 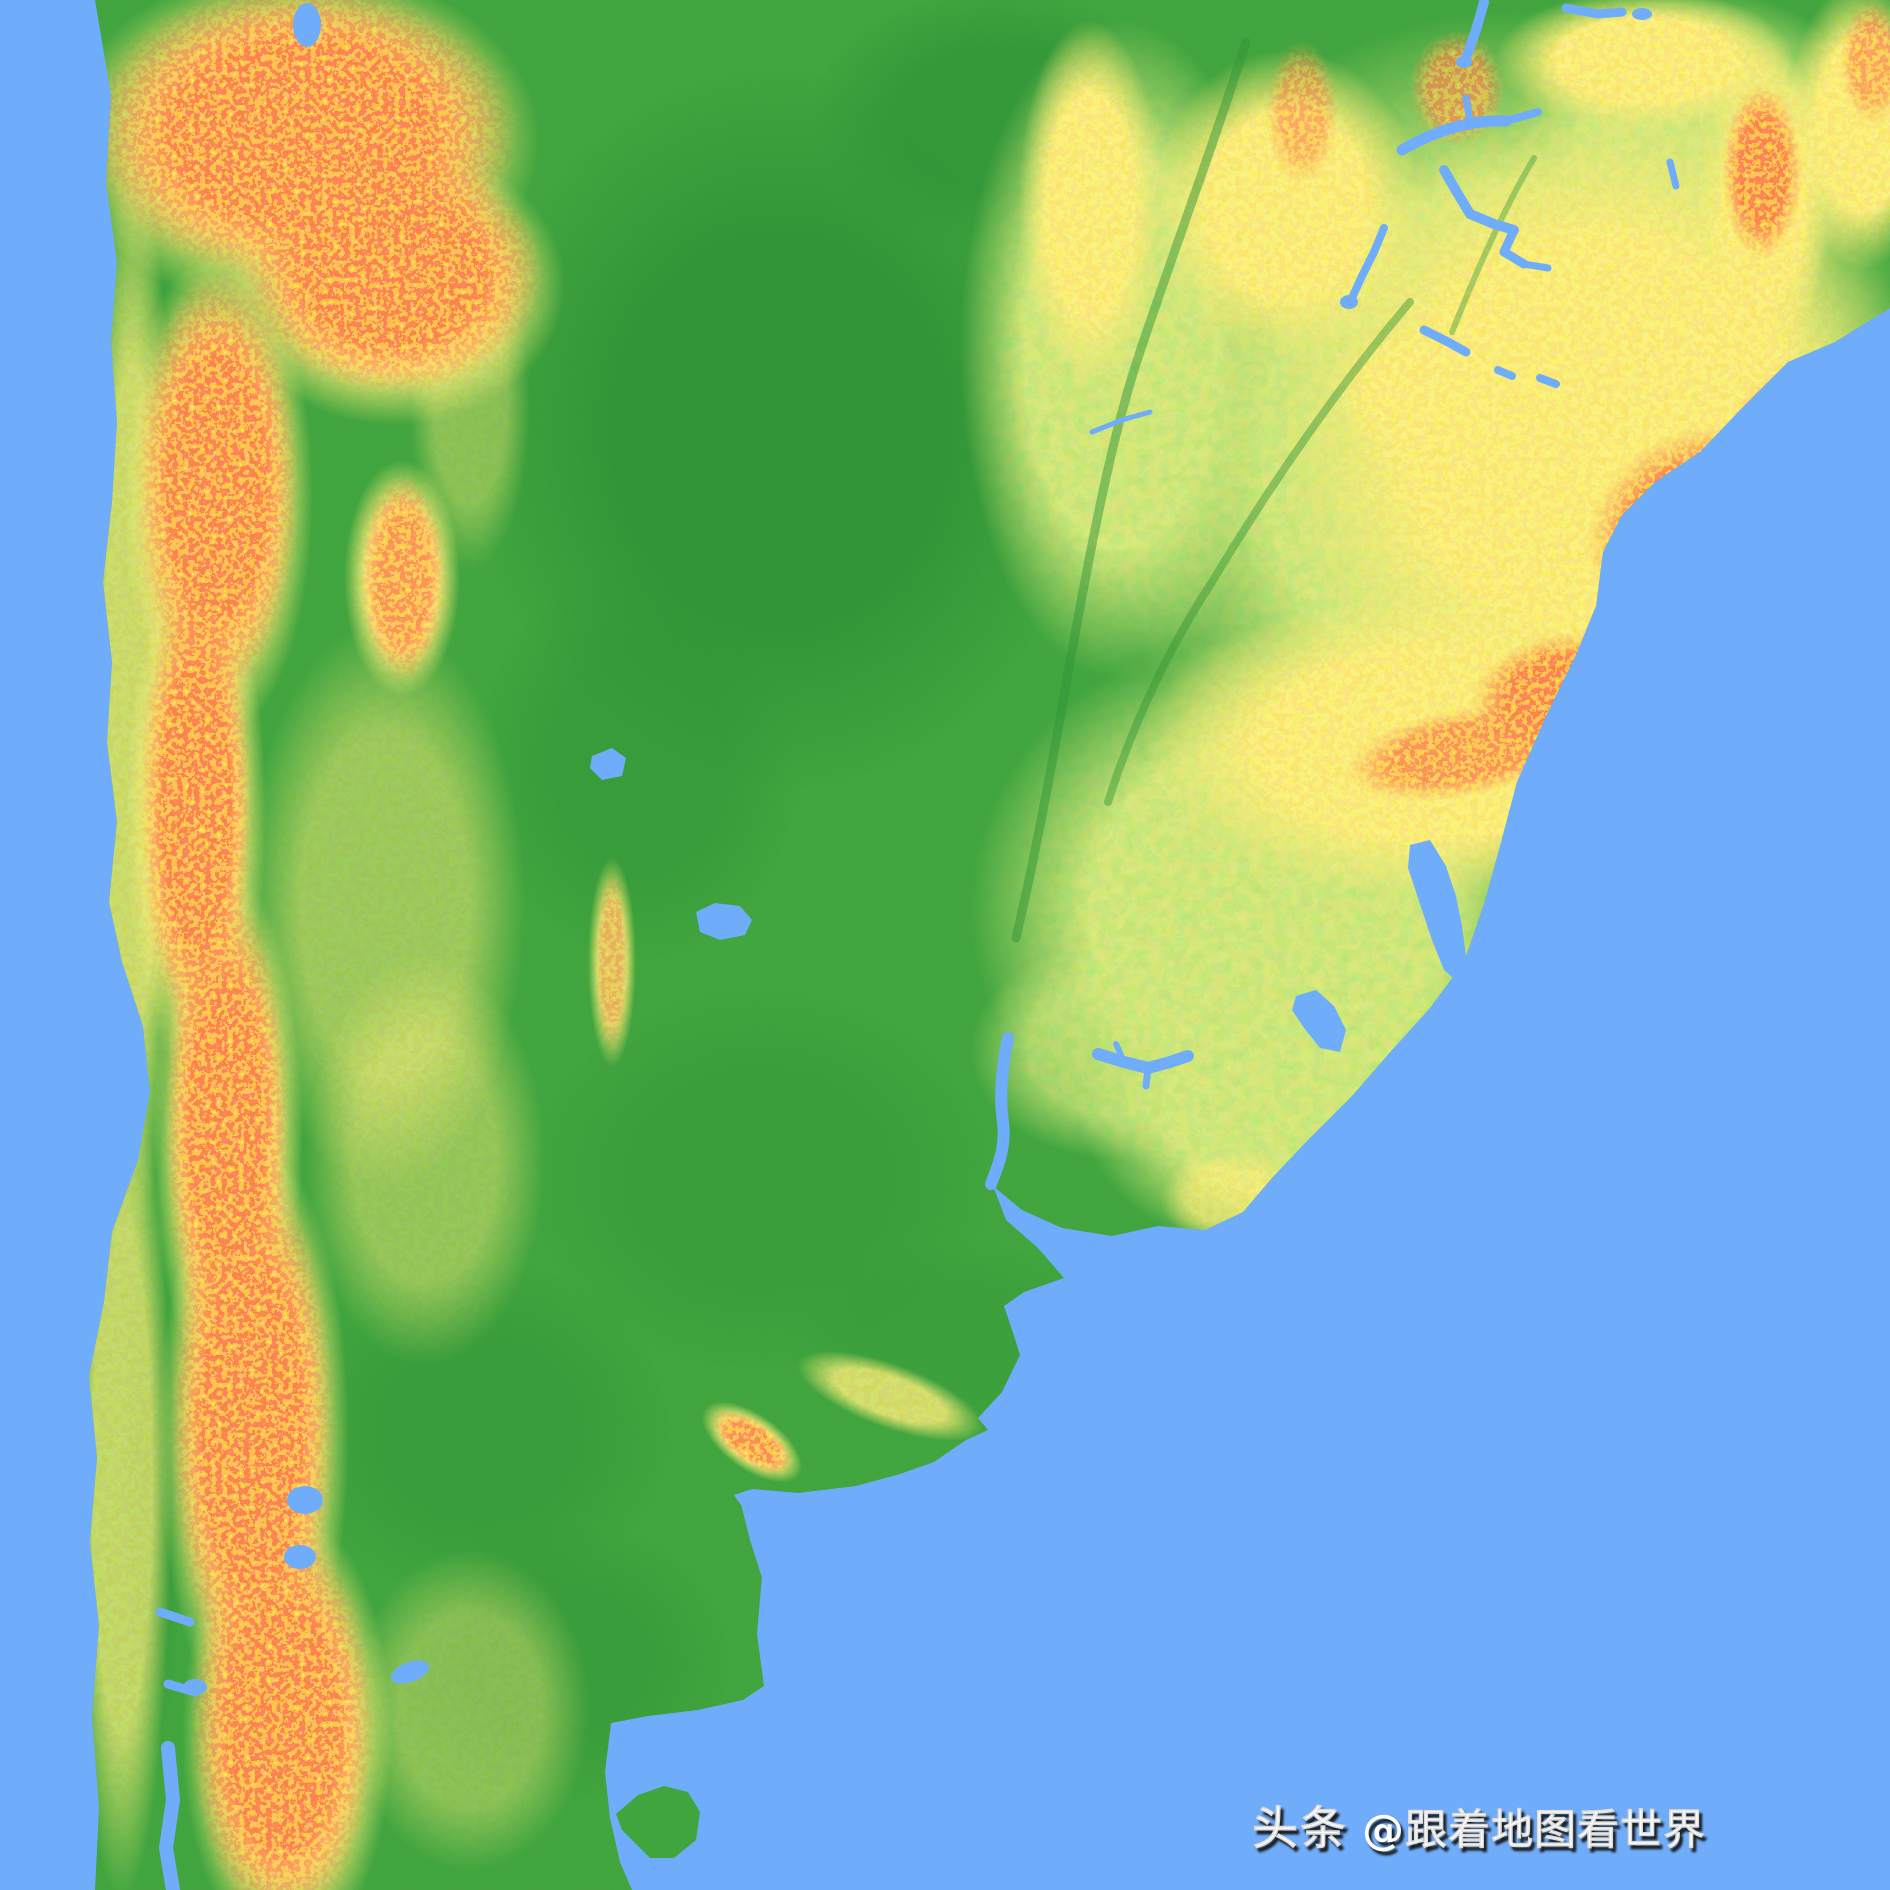 I want to click on salt-lake, so click(x=608, y=764).